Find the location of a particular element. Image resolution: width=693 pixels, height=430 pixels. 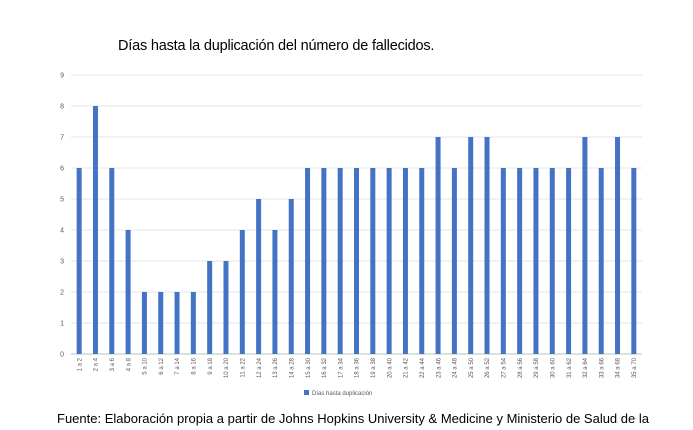

x-tick-label: 35 a 70 is located at coordinates (635, 367).